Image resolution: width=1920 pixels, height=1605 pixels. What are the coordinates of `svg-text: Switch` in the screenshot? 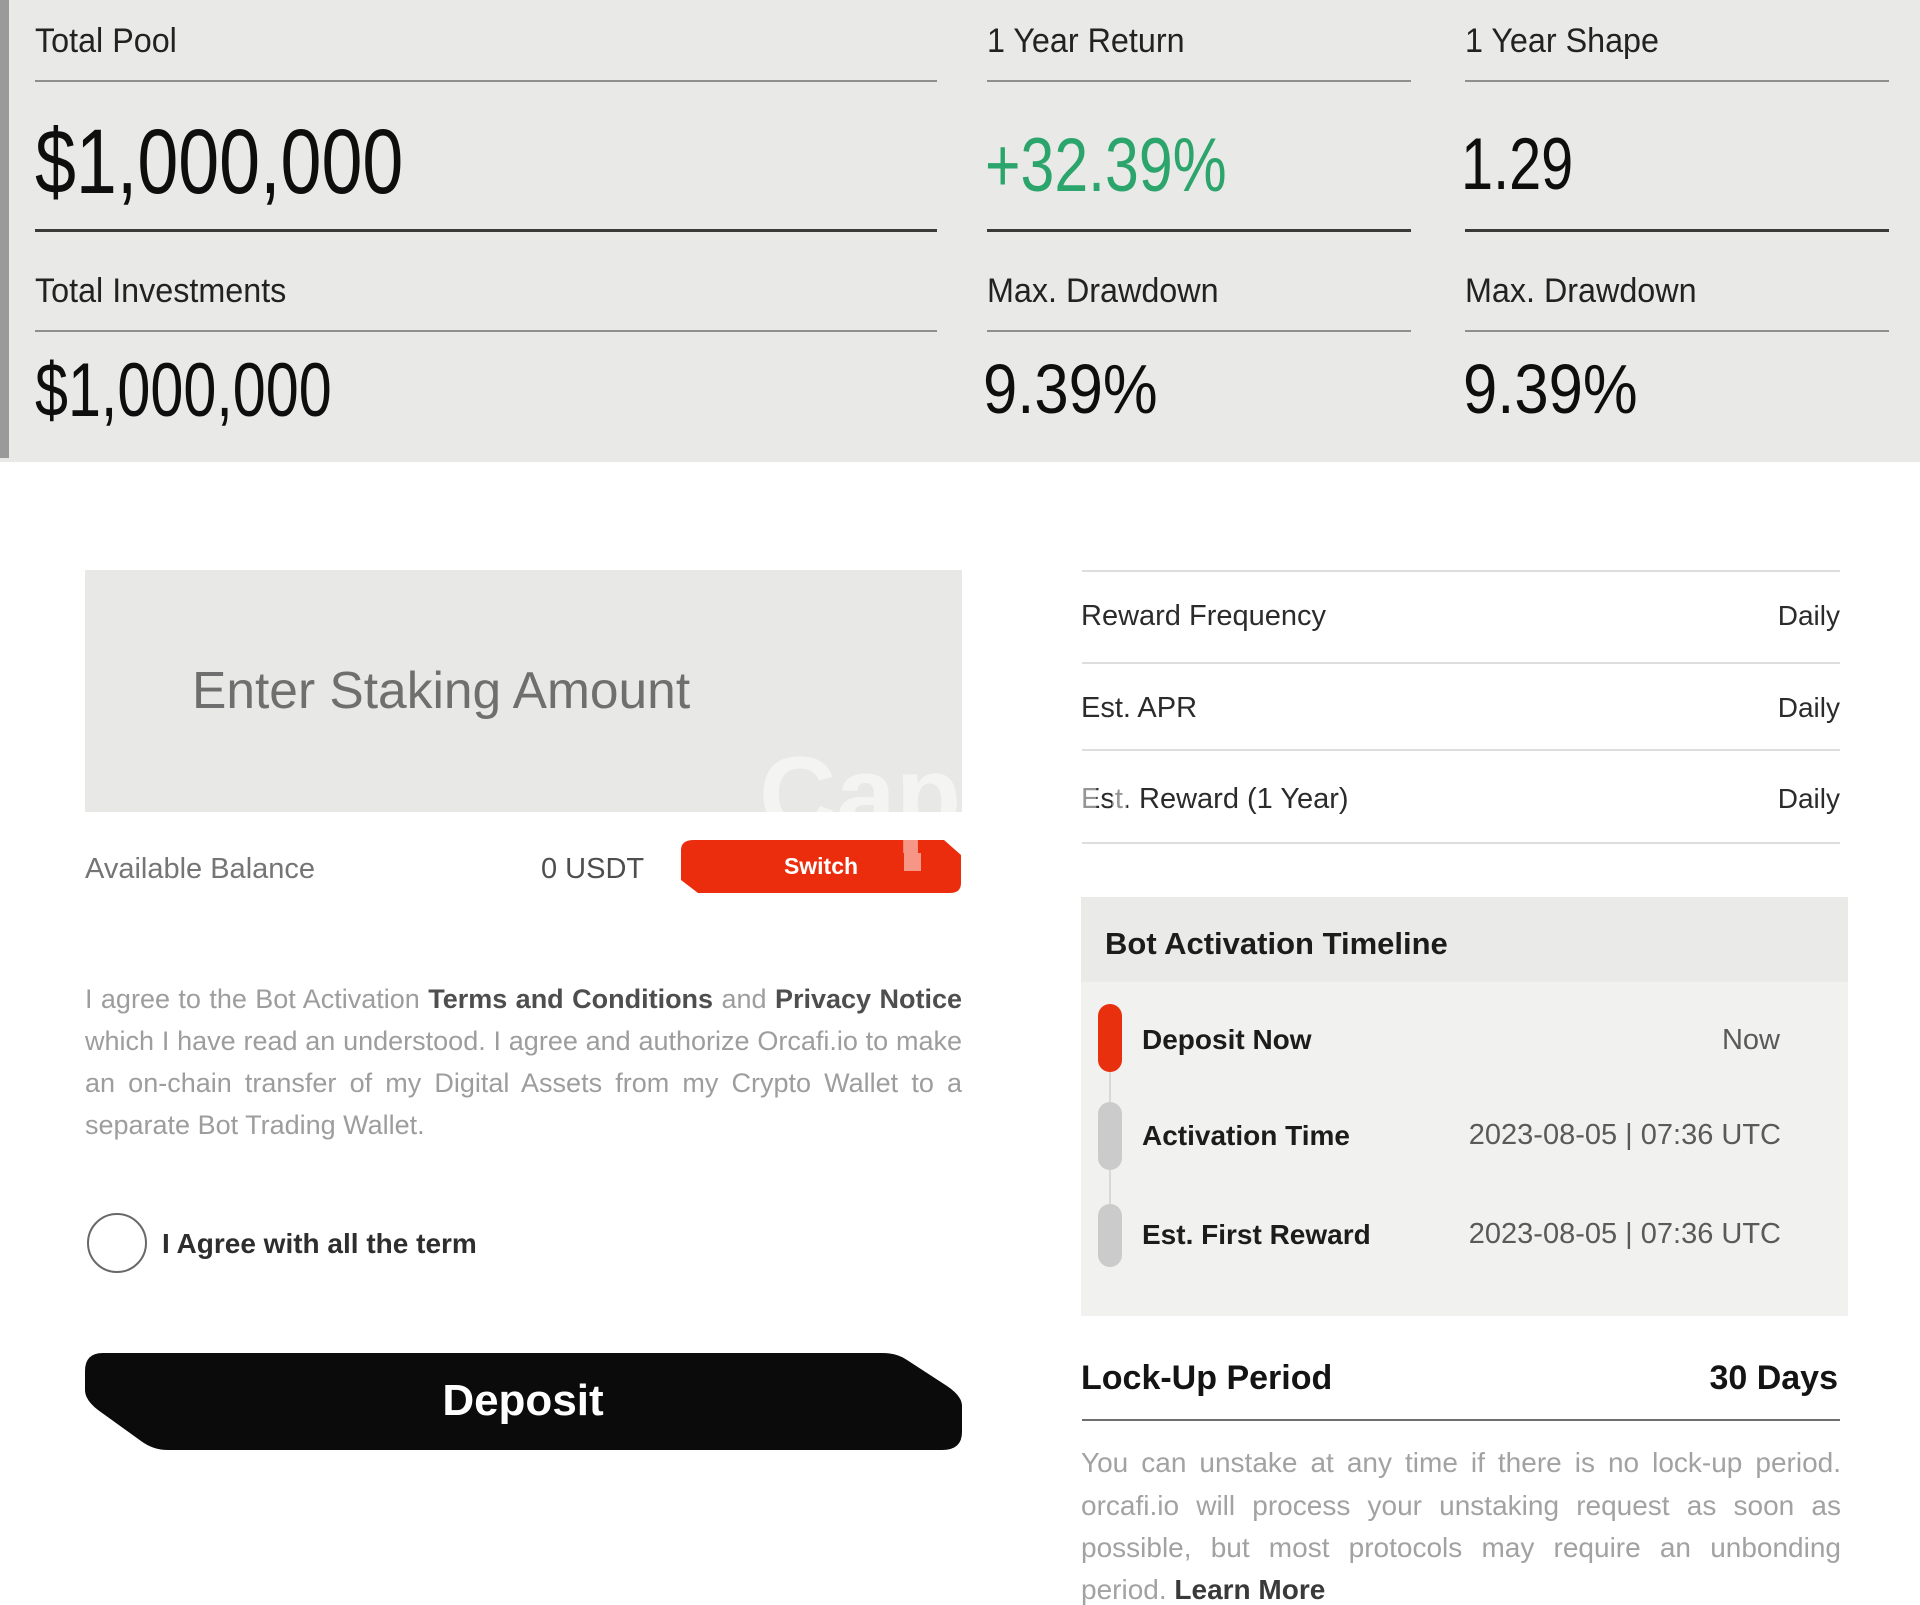 It's located at (821, 866).